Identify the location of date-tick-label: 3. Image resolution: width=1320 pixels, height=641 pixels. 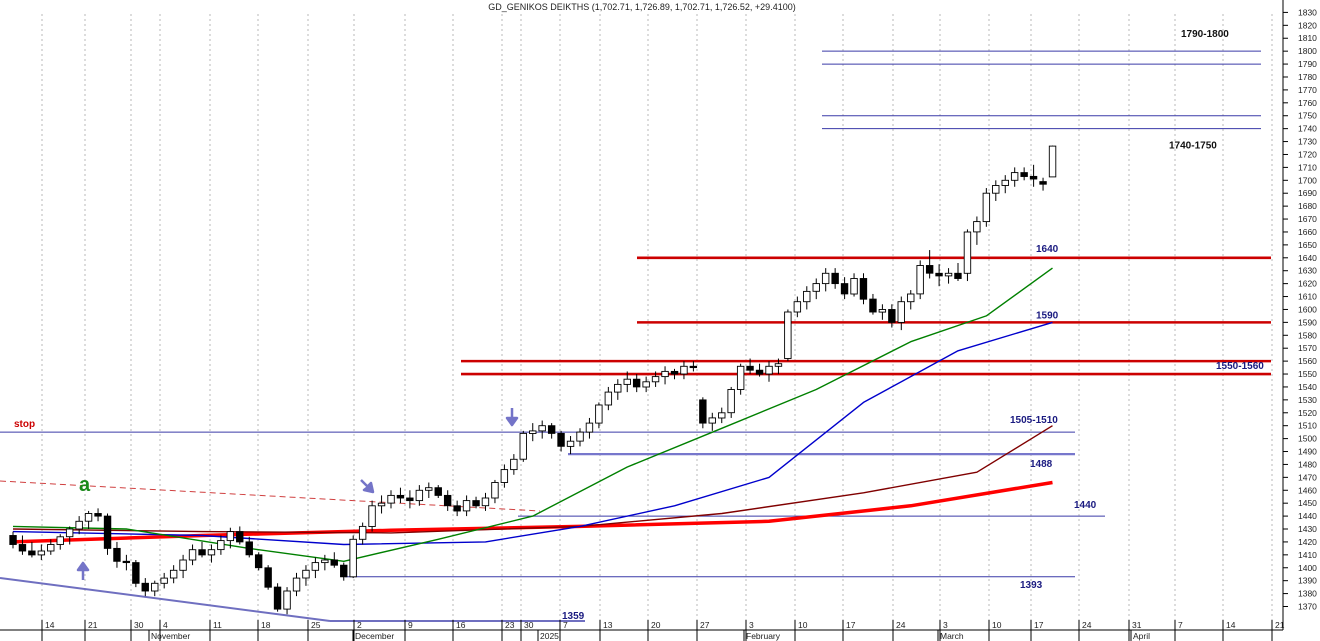
(751, 625).